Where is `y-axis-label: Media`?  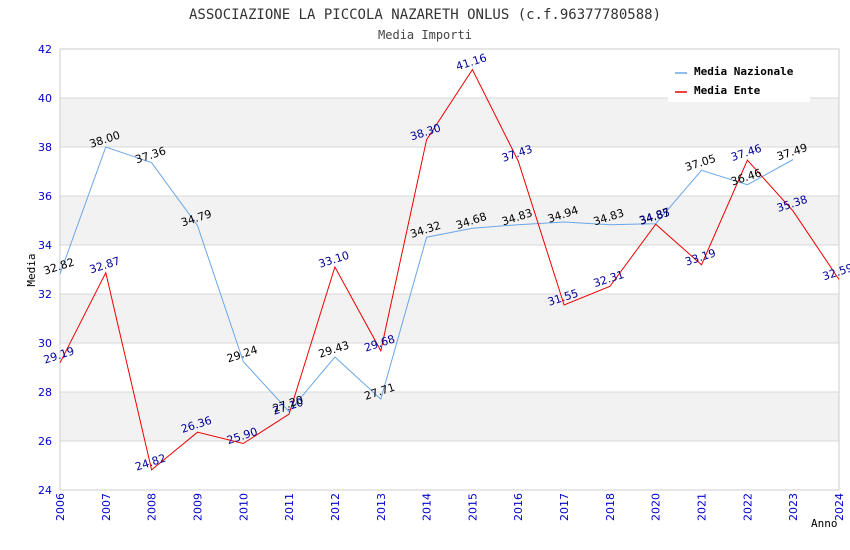
y-axis-label: Media is located at coordinates (31, 269).